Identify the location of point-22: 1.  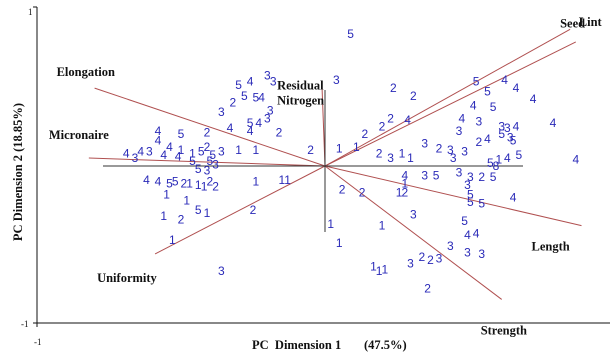
(192, 153).